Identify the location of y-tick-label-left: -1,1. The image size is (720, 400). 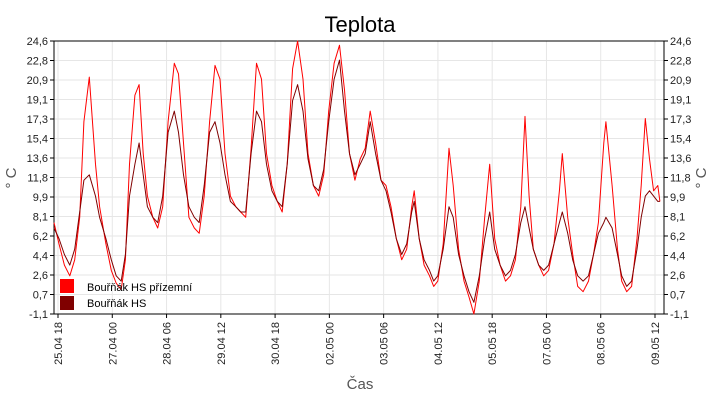
(38, 315).